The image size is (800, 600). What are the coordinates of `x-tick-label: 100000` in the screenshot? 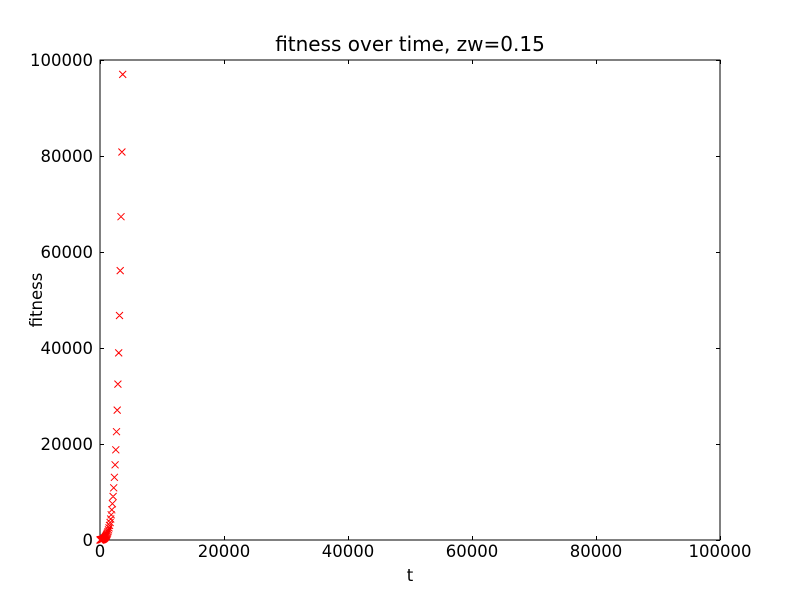 It's located at (720, 551).